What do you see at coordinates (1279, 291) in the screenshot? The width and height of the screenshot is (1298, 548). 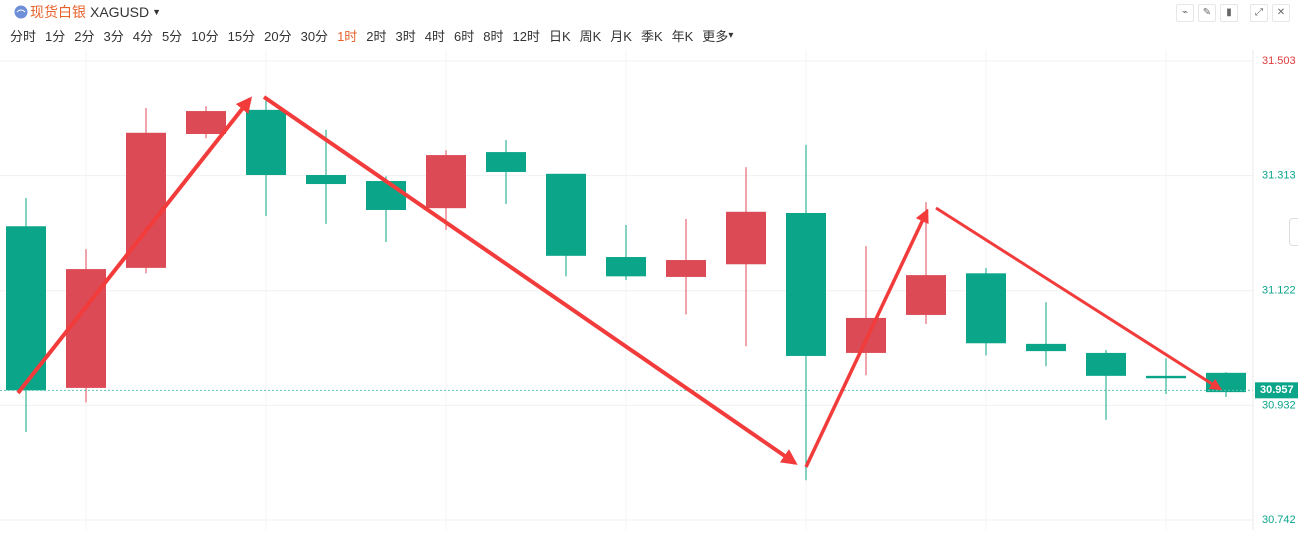 I see `y-tick-label: 31.122` at bounding box center [1279, 291].